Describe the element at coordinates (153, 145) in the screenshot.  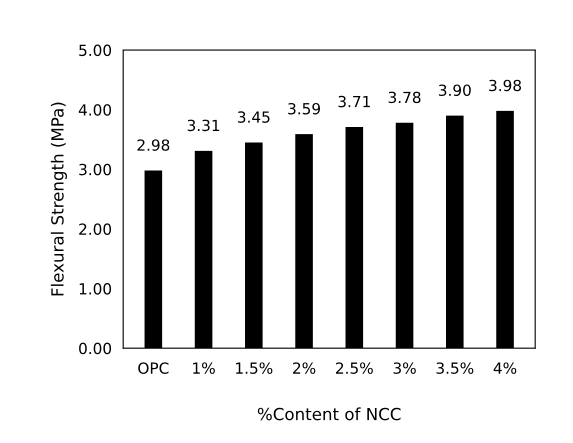
I see `data-label: 2.98` at that location.